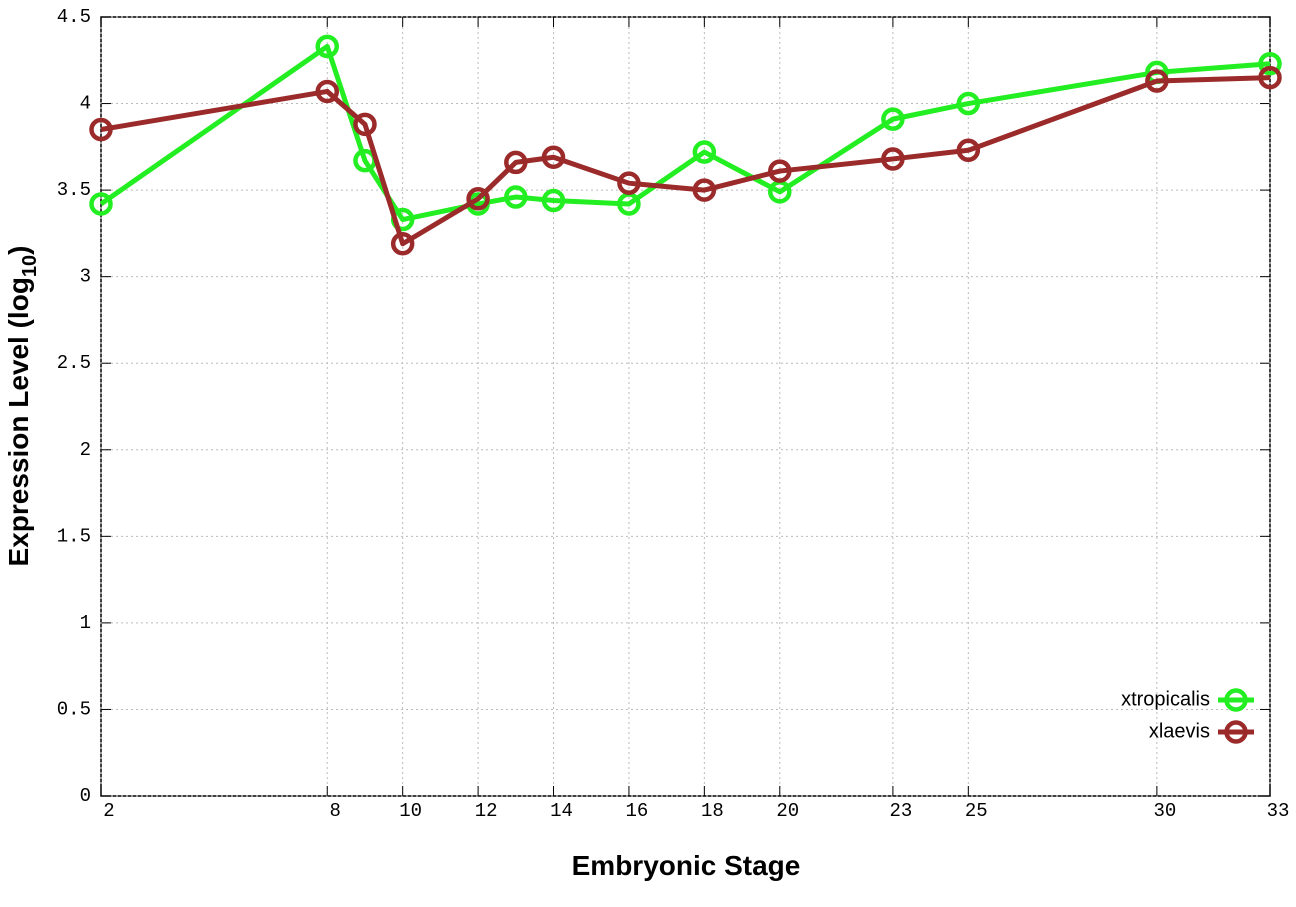 The width and height of the screenshot is (1296, 907). Describe the element at coordinates (410, 811) in the screenshot. I see `x-tick-label: 10` at that location.